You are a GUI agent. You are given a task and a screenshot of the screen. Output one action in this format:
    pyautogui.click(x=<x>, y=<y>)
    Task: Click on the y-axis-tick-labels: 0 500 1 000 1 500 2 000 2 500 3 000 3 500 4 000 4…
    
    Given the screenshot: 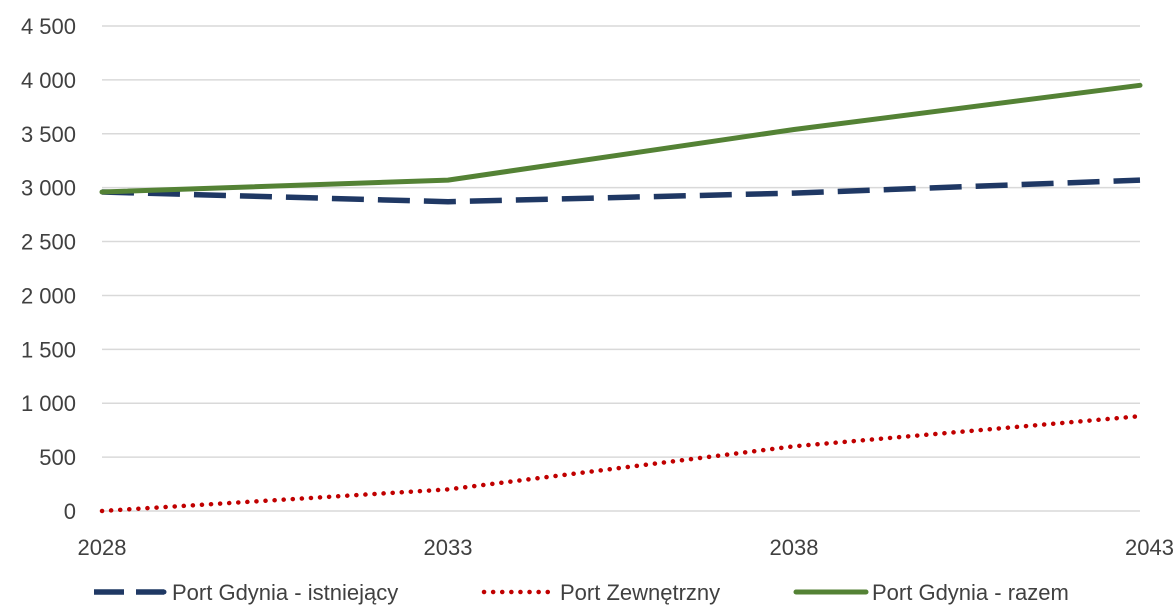 What is the action you would take?
    pyautogui.click(x=48, y=269)
    